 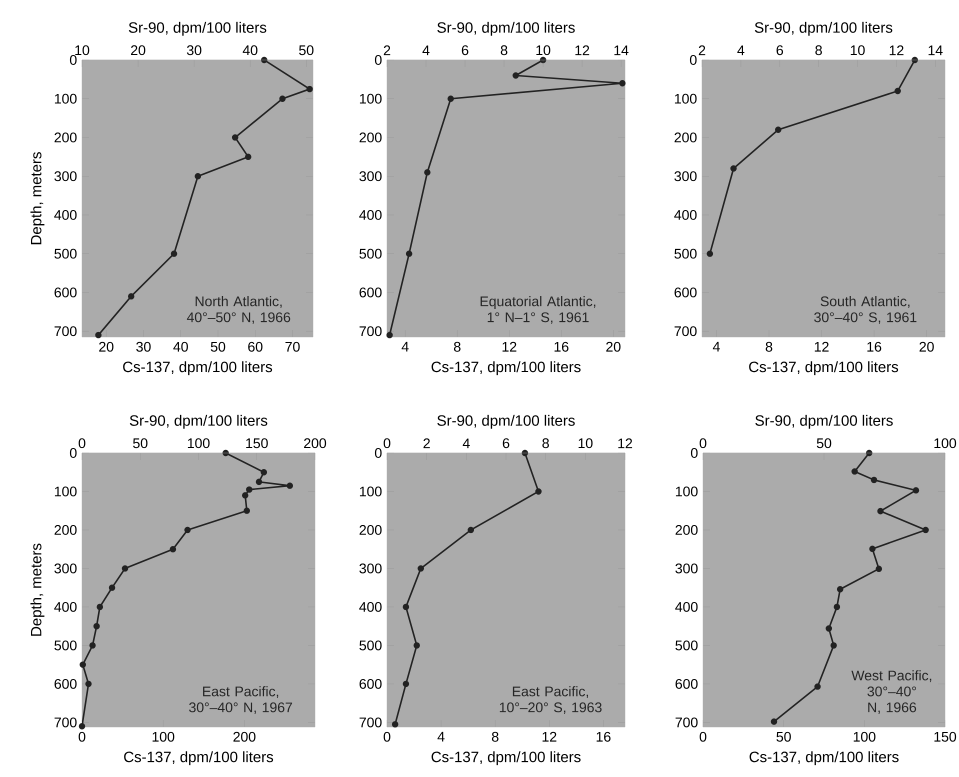 I want to click on text: Equatorial Atlantic, 1° N–1° S, 1961, so click(x=538, y=310).